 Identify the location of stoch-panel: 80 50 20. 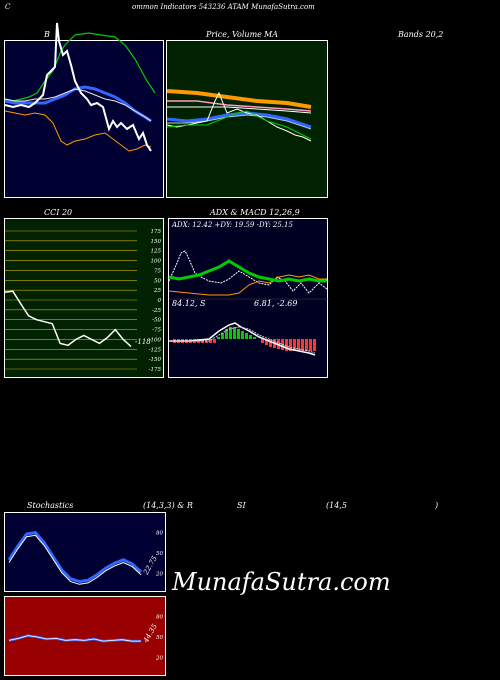
(85, 552).